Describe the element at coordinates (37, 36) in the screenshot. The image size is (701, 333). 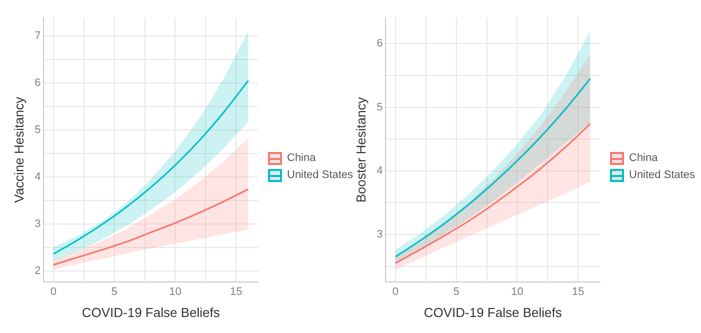
I see `y-tick-label: 7` at that location.